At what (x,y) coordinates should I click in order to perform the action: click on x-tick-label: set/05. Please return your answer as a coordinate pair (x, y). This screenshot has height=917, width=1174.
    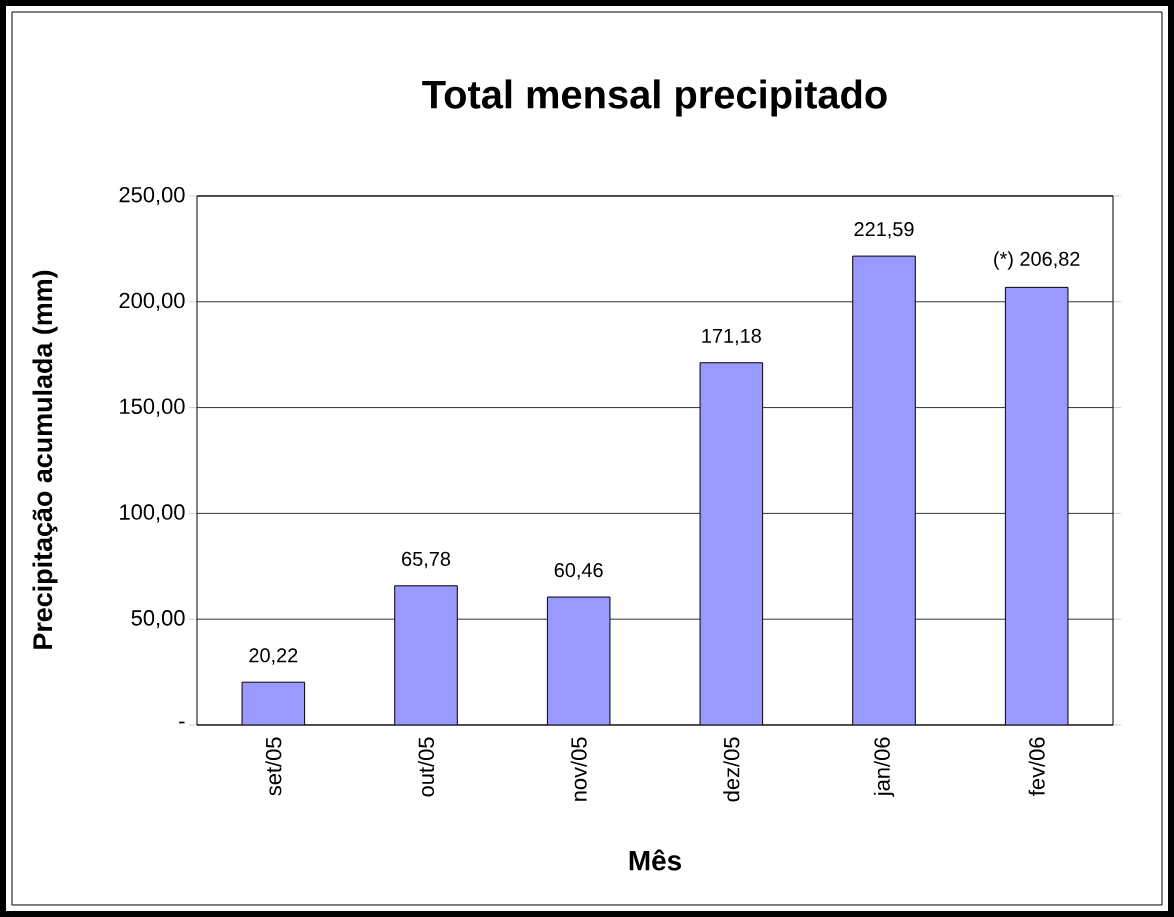
    Looking at the image, I should click on (273, 766).